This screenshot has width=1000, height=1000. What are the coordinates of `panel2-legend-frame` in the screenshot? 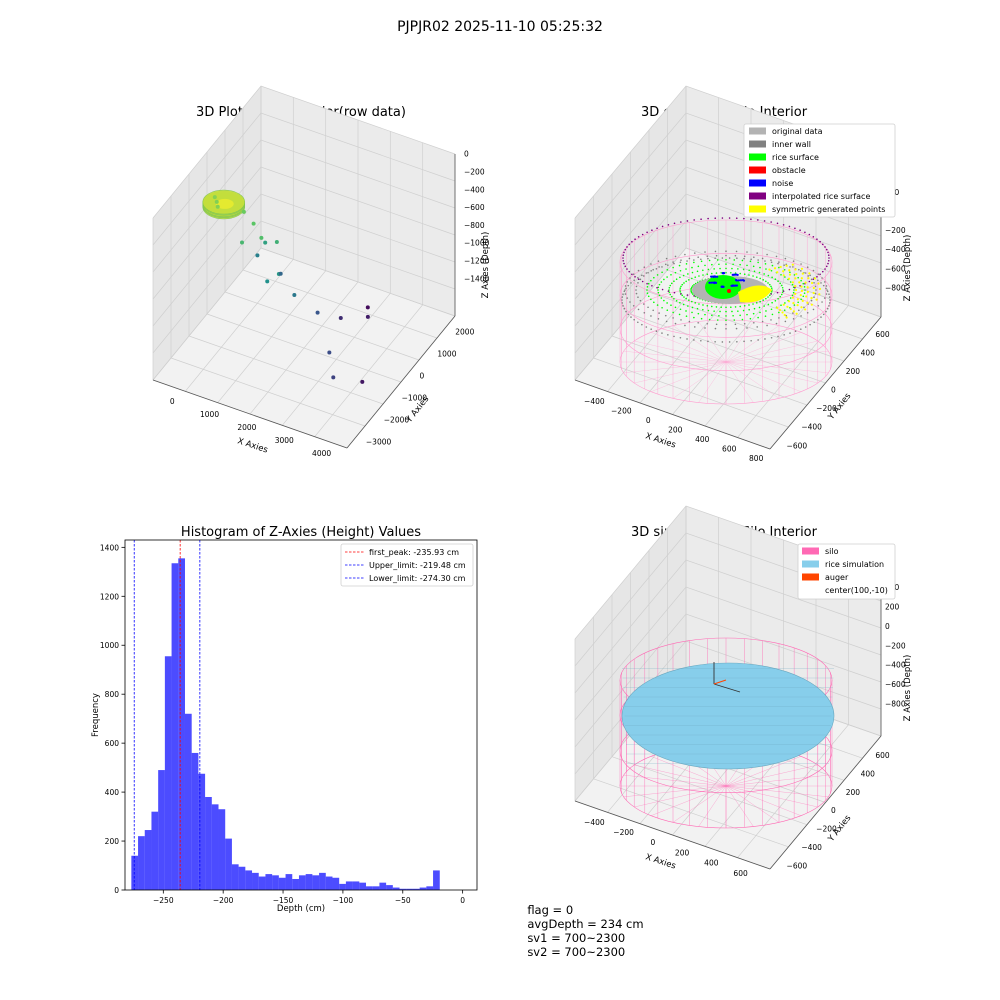 It's located at (819, 170).